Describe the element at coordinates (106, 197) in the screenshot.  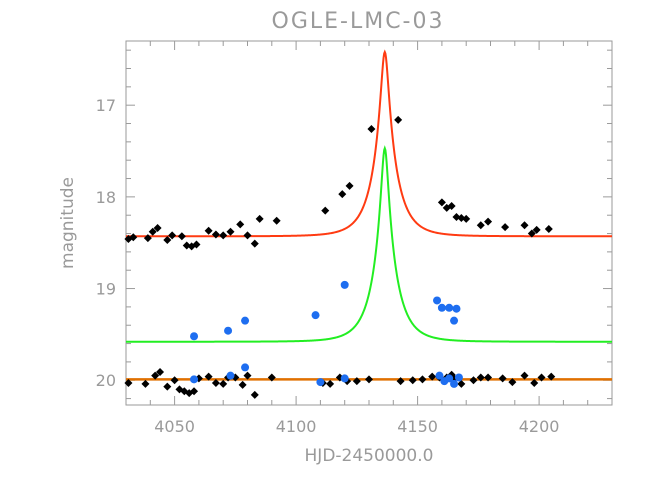
I see `y-tick-label: 18` at that location.